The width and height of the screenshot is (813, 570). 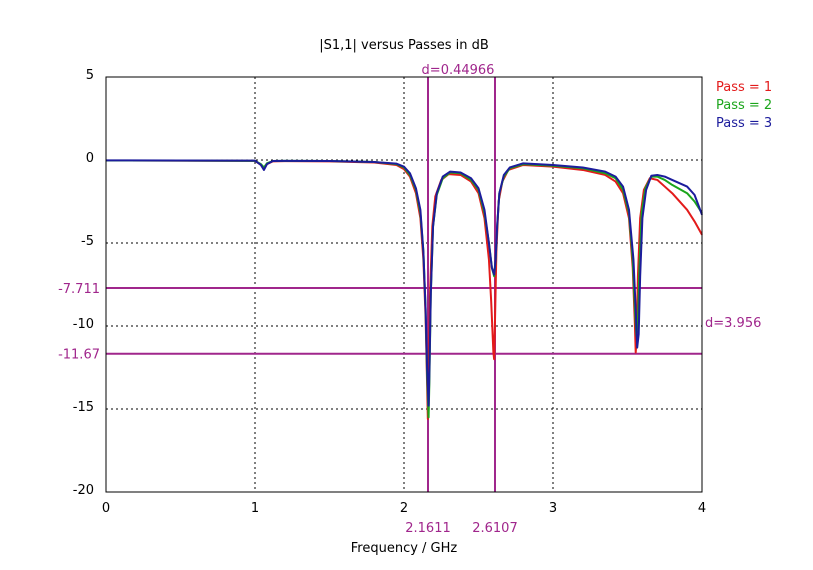 I want to click on x-tick-label: 4, so click(x=702, y=508).